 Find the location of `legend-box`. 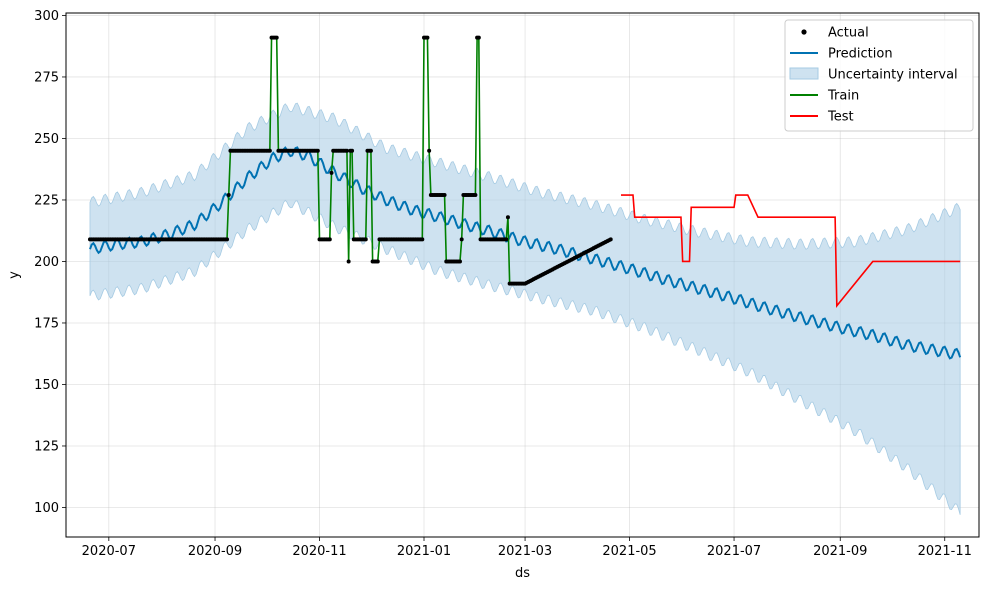

legend-box is located at coordinates (879, 75).